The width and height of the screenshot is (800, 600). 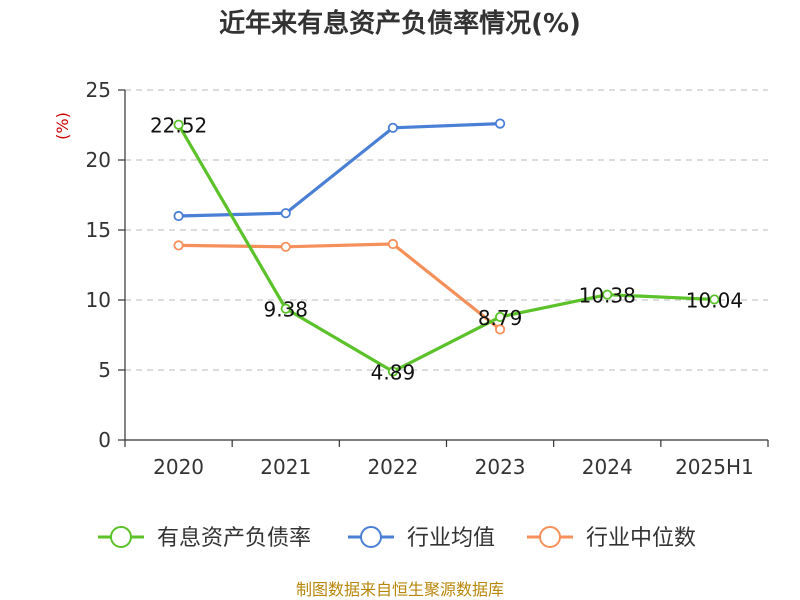 I want to click on data-label: 8.79, so click(x=500, y=318).